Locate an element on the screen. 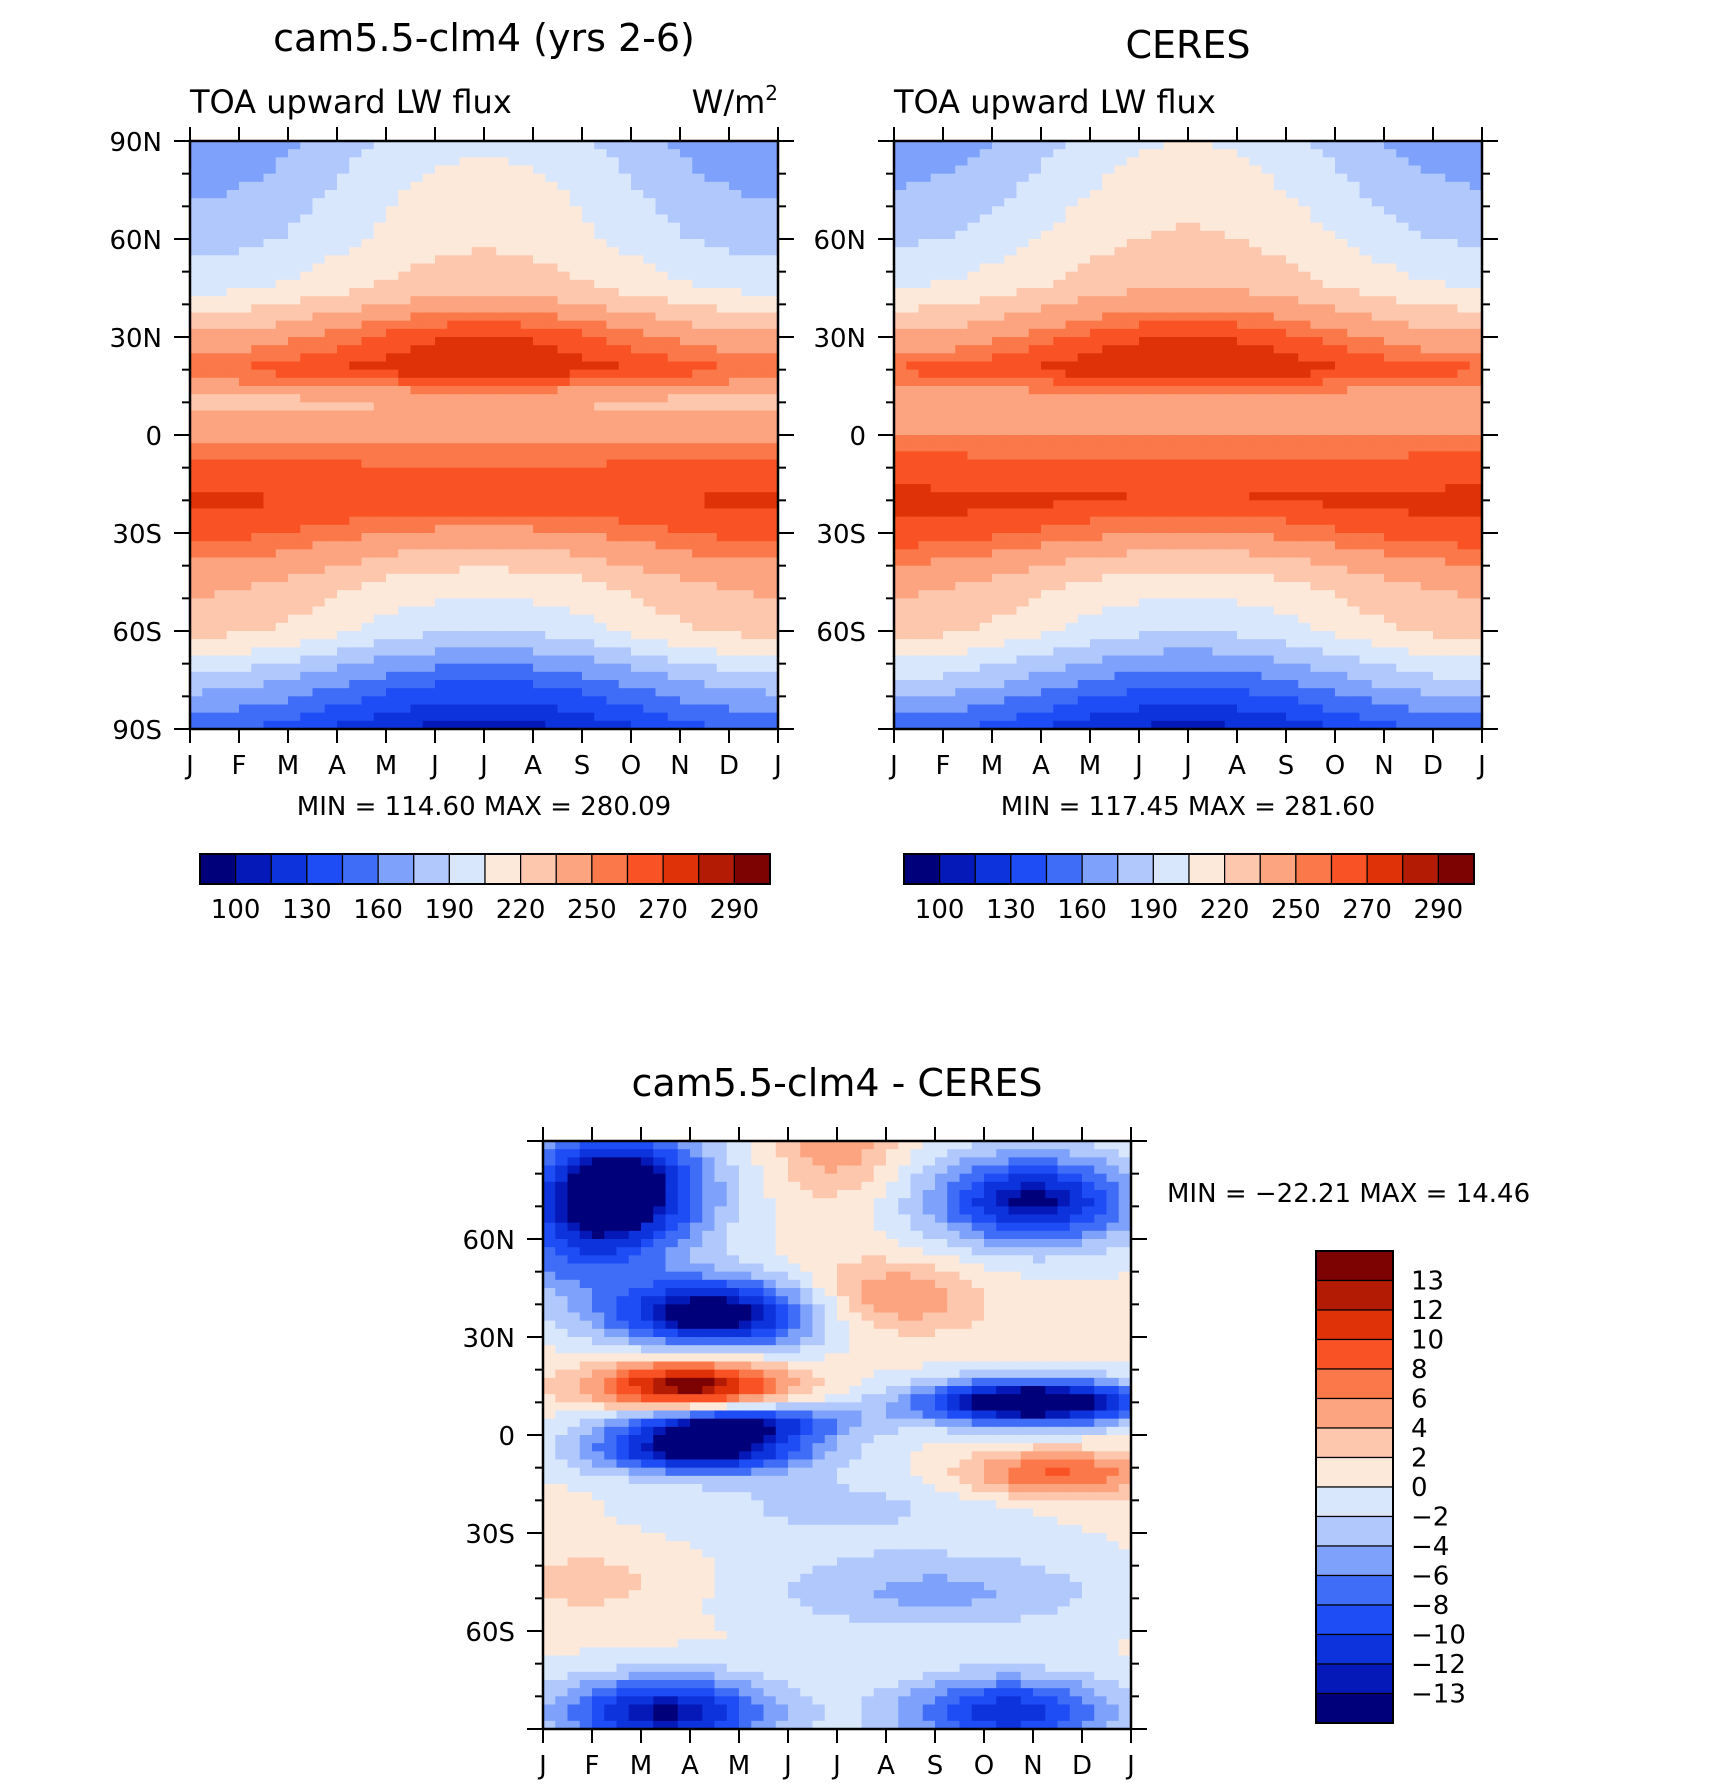  x-tick-label: J is located at coordinates (483, 766).